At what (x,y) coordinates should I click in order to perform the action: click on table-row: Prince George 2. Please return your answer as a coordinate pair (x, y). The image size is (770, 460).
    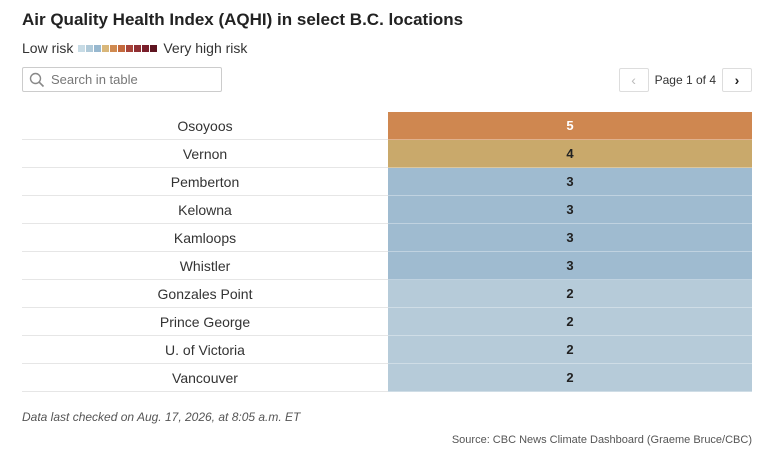
    Looking at the image, I should click on (387, 322).